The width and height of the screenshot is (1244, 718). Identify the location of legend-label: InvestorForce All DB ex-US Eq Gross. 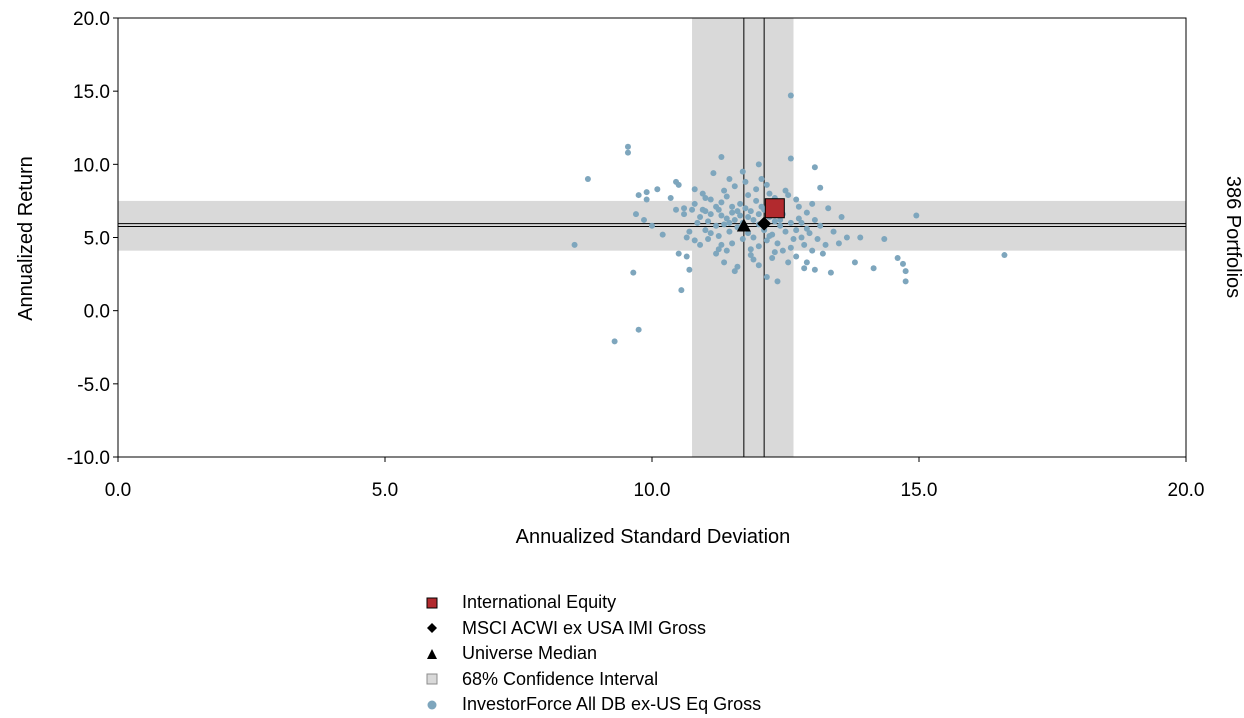
(612, 704).